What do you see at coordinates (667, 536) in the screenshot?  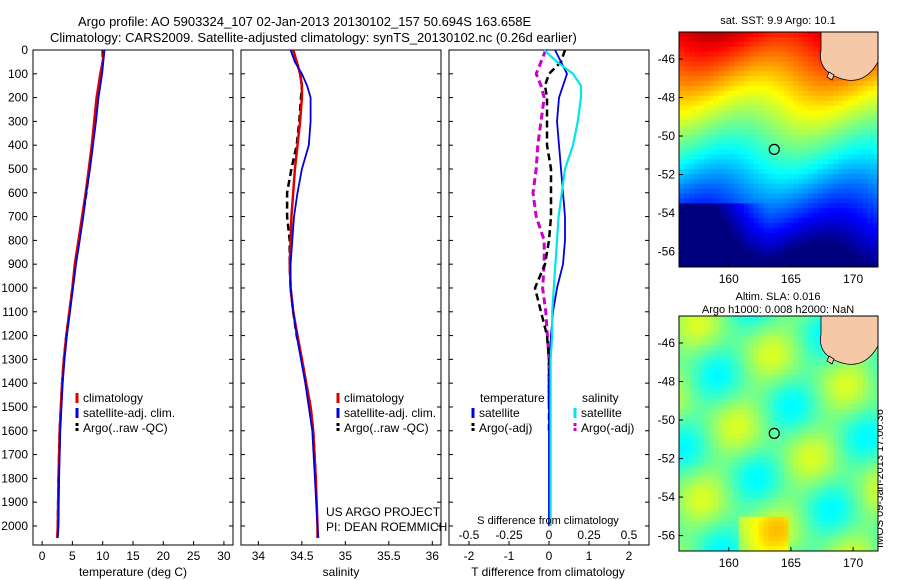 I see `sla-lat-label: -56` at bounding box center [667, 536].